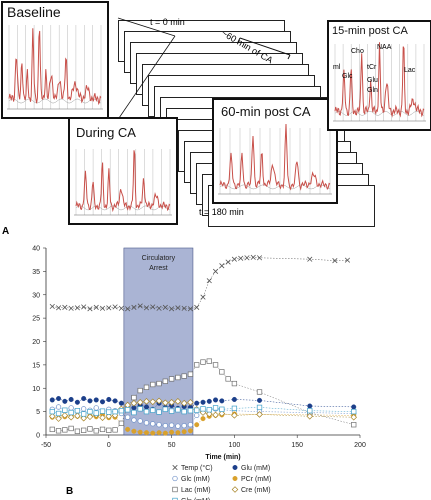 This screenshot has height=500, width=431. What do you see at coordinates (195, 499) in the screenshot?
I see `legend-label: Gln (mM)` at bounding box center [195, 499].